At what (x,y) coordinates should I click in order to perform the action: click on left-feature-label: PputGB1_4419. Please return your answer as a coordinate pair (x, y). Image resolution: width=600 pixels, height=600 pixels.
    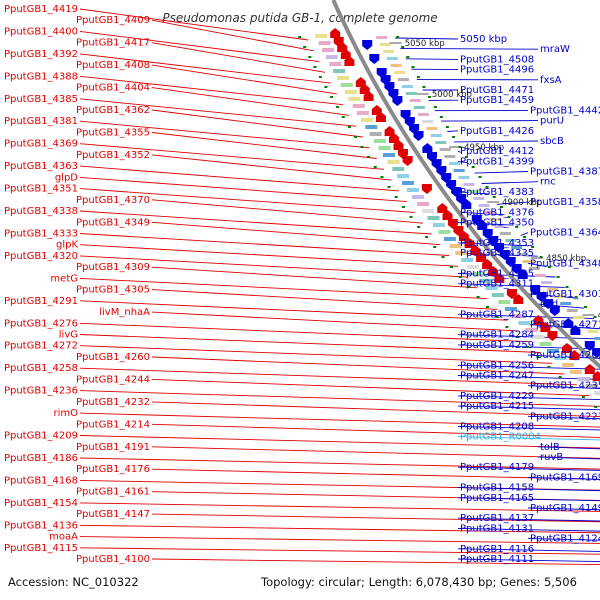
    Looking at the image, I should click on (41, 9).